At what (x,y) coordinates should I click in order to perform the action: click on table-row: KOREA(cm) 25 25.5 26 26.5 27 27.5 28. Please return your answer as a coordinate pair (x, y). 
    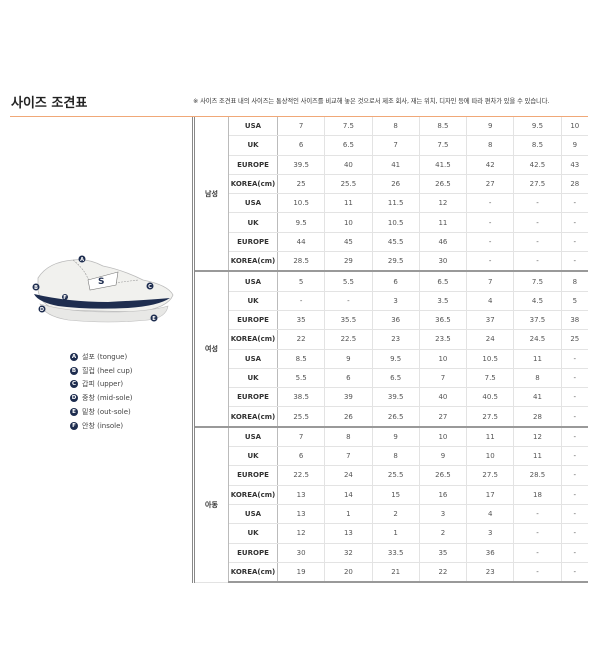
    Looking at the image, I should click on (391, 184).